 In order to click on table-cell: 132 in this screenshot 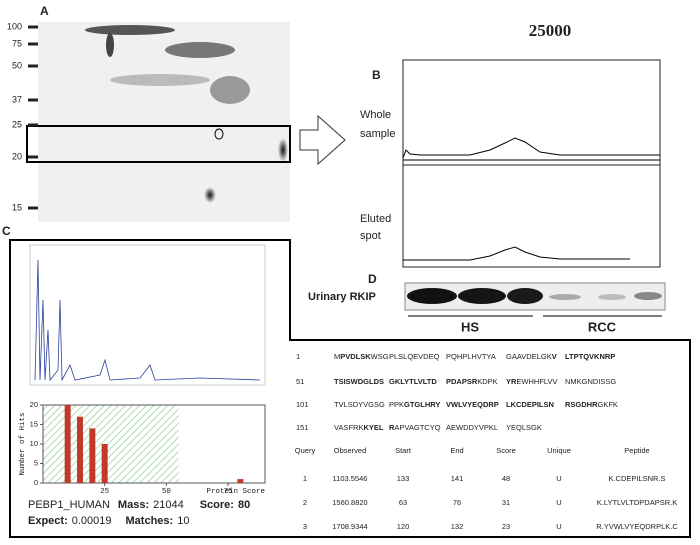, I will do `click(457, 526)`.